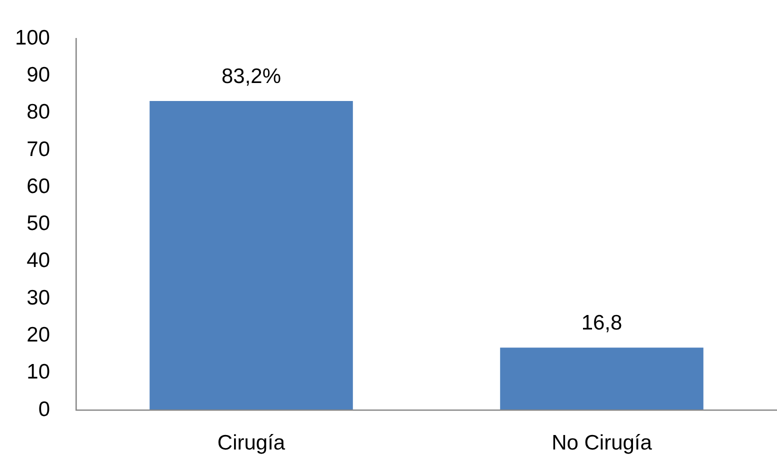  I want to click on y-tick-label: 60, so click(38, 186).